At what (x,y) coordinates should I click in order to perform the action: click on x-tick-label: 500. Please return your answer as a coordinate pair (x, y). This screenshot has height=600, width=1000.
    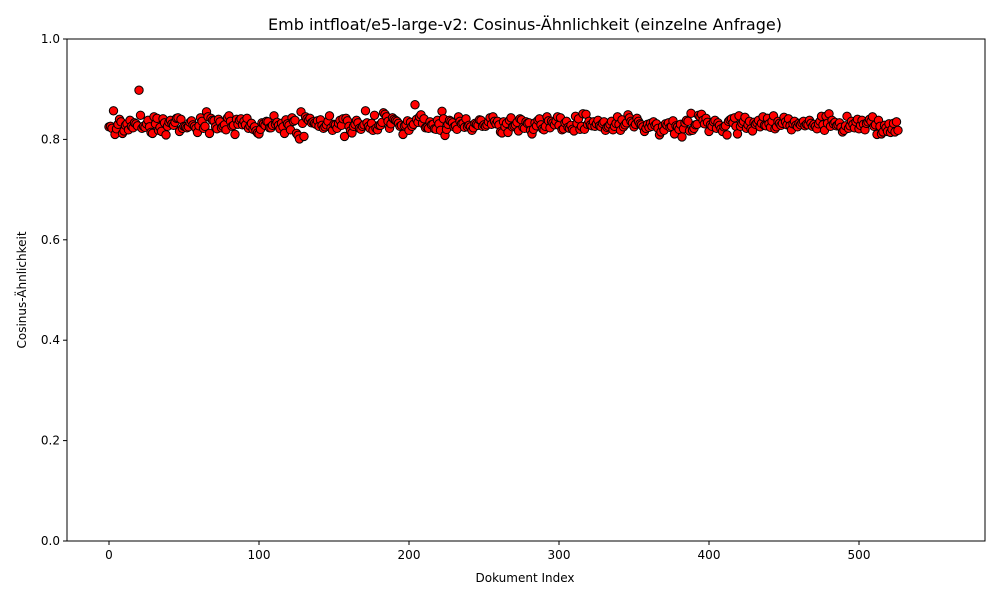
    Looking at the image, I should click on (859, 555).